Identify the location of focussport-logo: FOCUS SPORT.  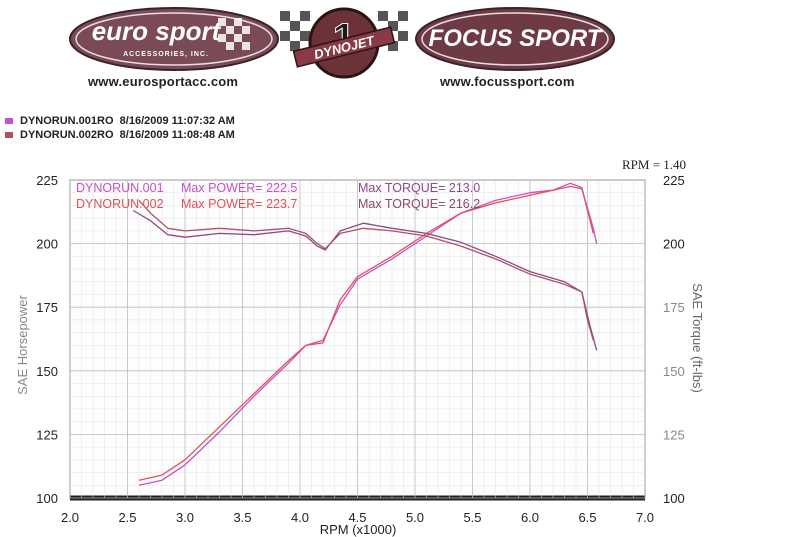
(515, 39).